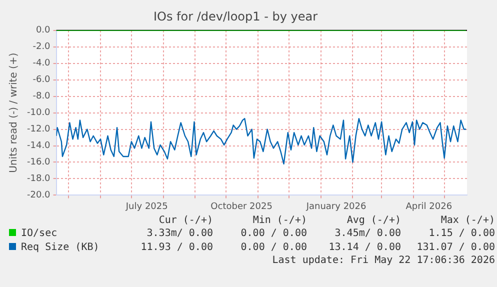 The width and height of the screenshot is (497, 287). I want to click on x-tick-label: April 2026, so click(429, 207).